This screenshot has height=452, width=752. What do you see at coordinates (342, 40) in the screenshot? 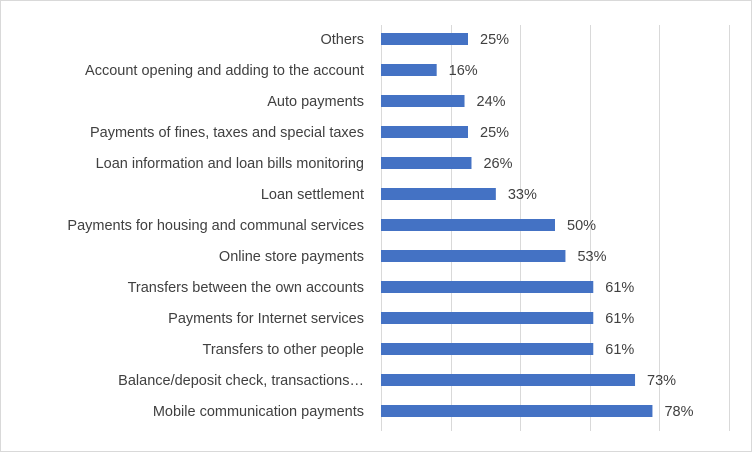
I see `category-label: Others` at bounding box center [342, 40].